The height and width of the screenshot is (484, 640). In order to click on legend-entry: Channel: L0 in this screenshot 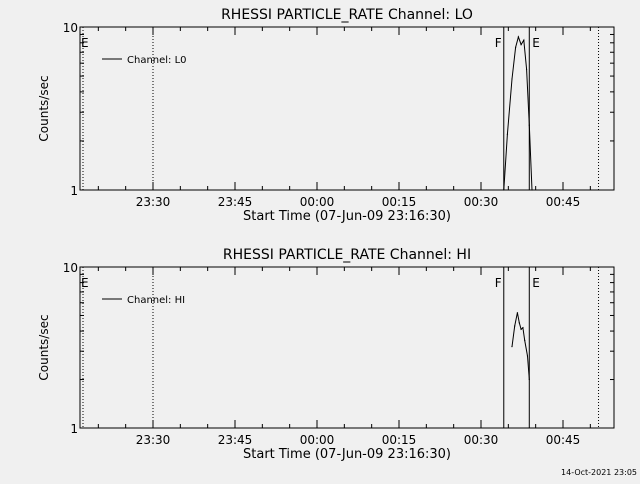, I will do `click(157, 60)`.